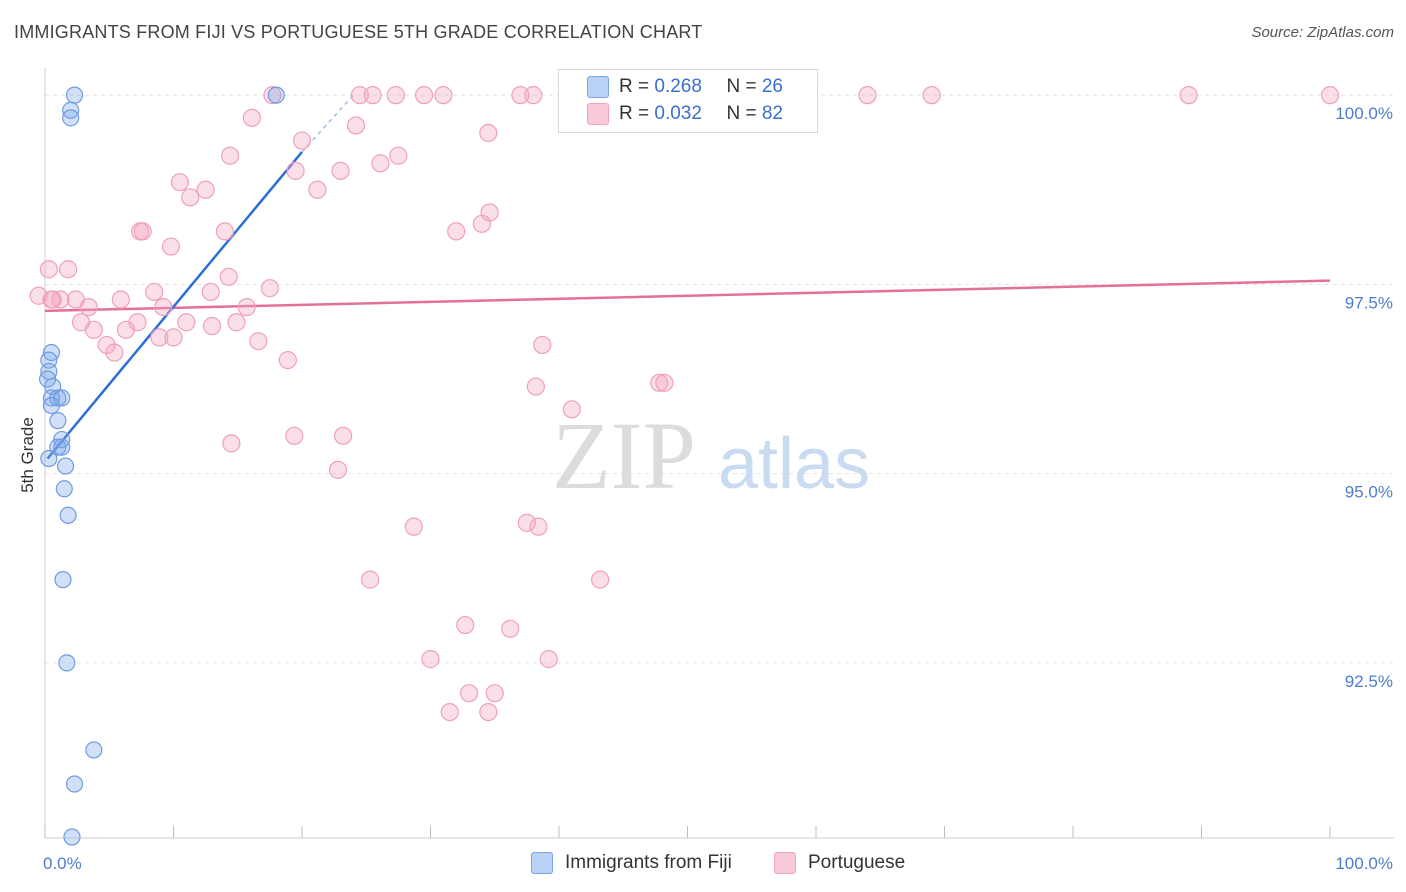  What do you see at coordinates (1369, 302) in the screenshot?
I see `y-tick-label: 97.5%` at bounding box center [1369, 302].